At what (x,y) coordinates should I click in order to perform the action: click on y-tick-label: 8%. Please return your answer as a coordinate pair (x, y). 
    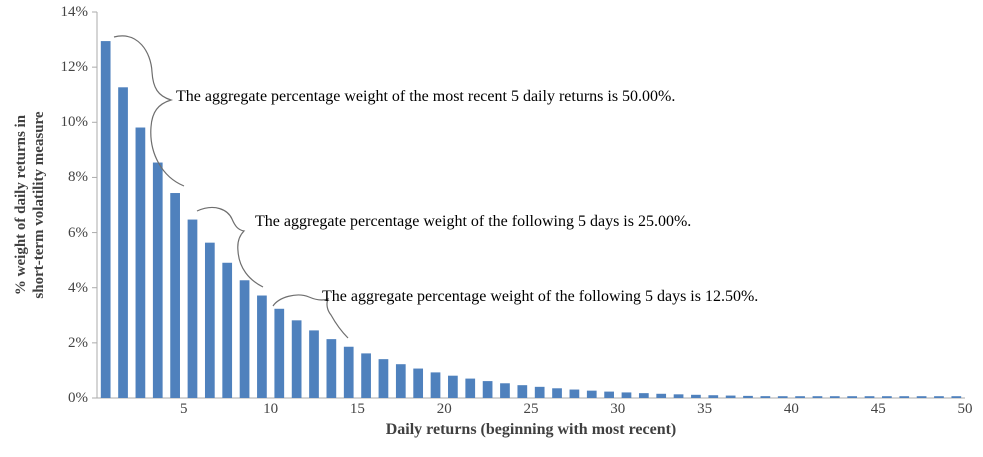
    Looking at the image, I should click on (78, 177).